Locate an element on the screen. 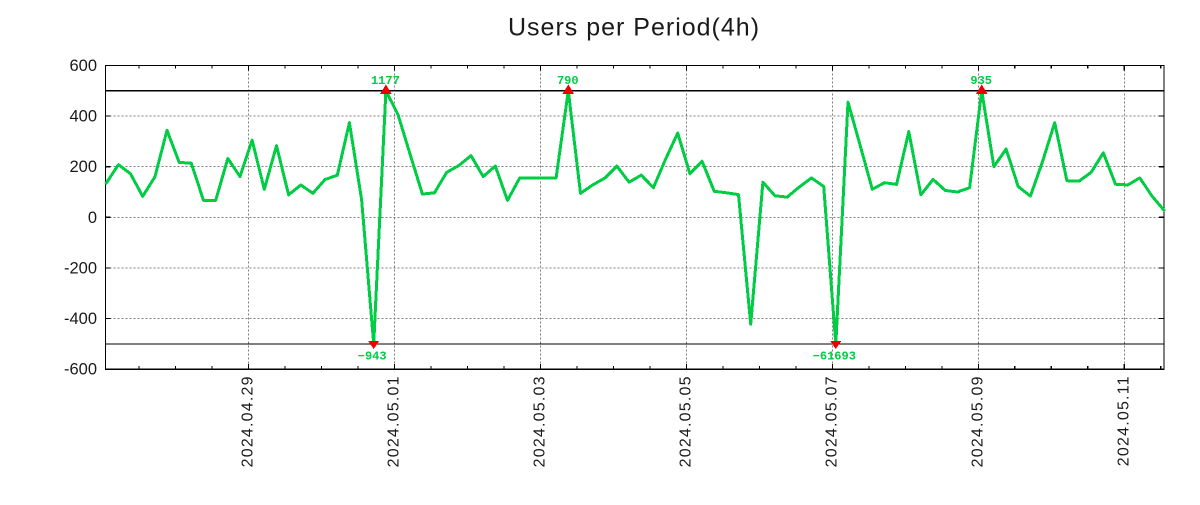  svg-text: 0 is located at coordinates (92, 218).